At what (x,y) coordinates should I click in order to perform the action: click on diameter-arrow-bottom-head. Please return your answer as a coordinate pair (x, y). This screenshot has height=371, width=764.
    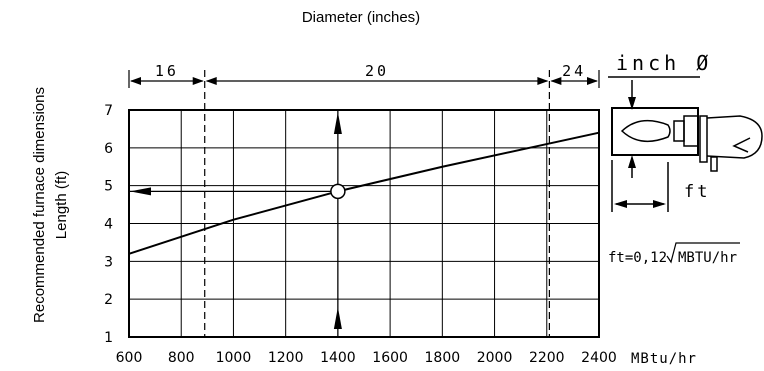
    Looking at the image, I should click on (632, 161).